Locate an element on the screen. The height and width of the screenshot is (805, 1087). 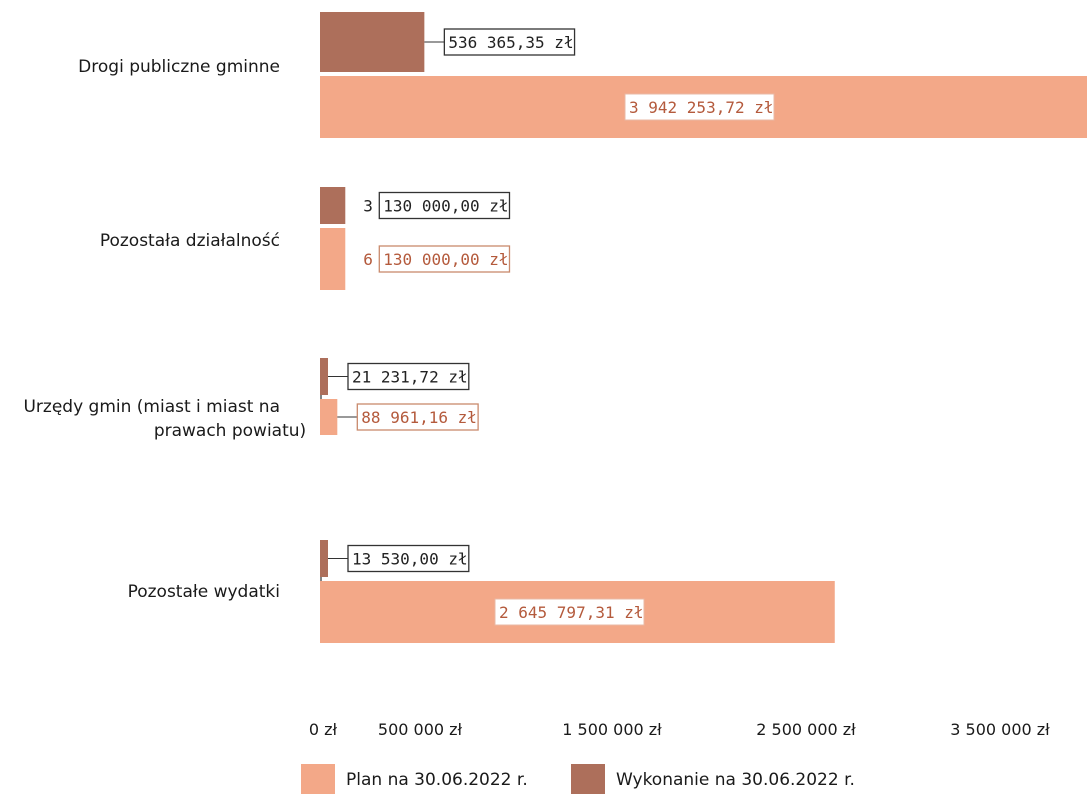
data-label-text: 536 365,35 zł is located at coordinates (510, 42).